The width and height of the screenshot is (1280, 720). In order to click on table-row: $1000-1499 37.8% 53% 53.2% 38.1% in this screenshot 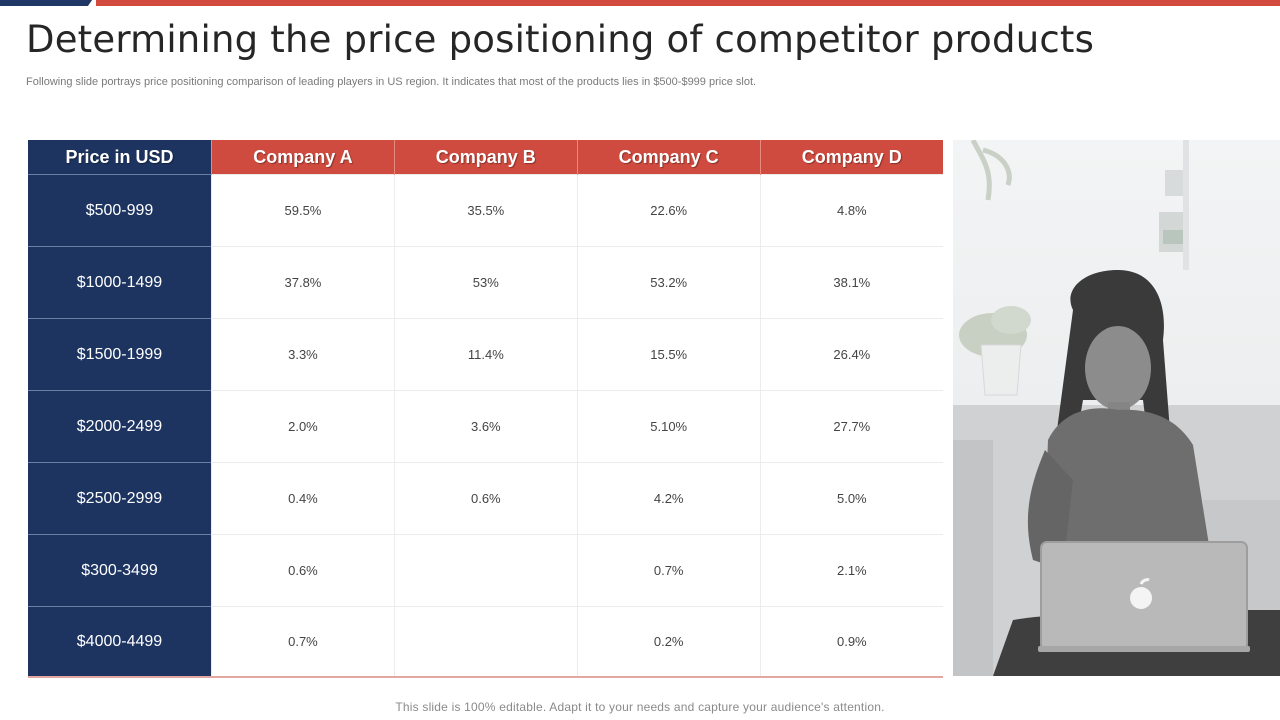, I will do `click(485, 282)`.